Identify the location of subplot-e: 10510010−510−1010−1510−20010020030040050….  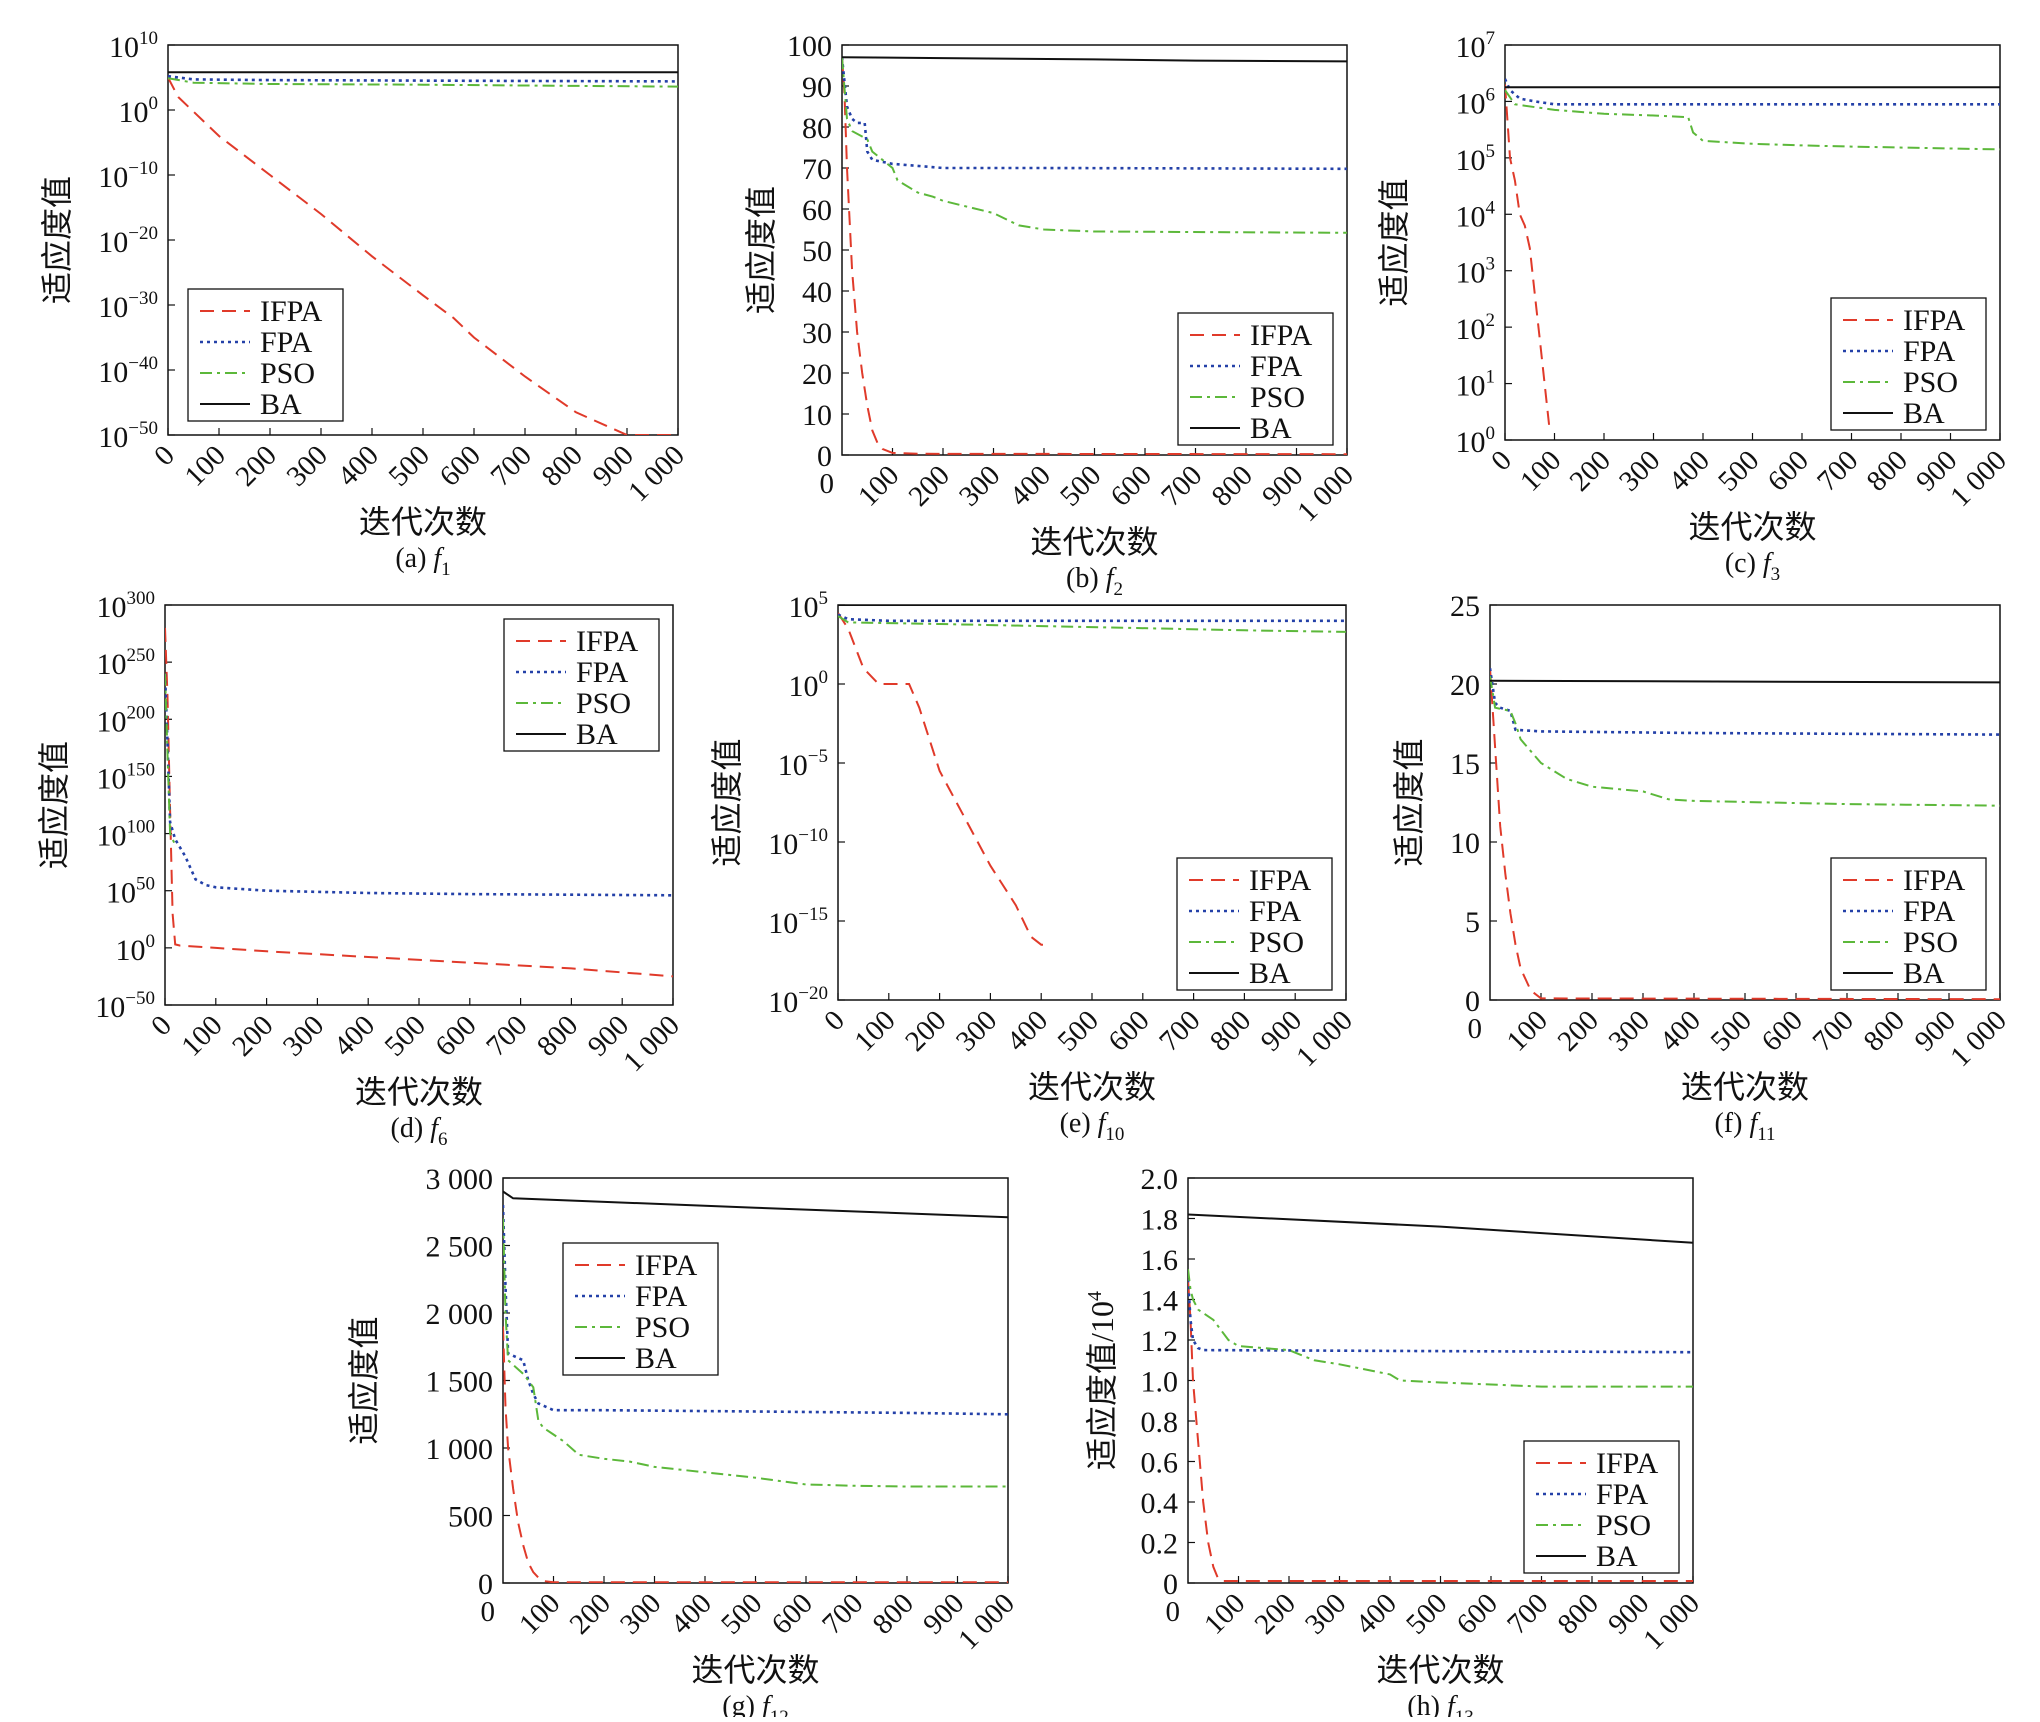
(1034, 866).